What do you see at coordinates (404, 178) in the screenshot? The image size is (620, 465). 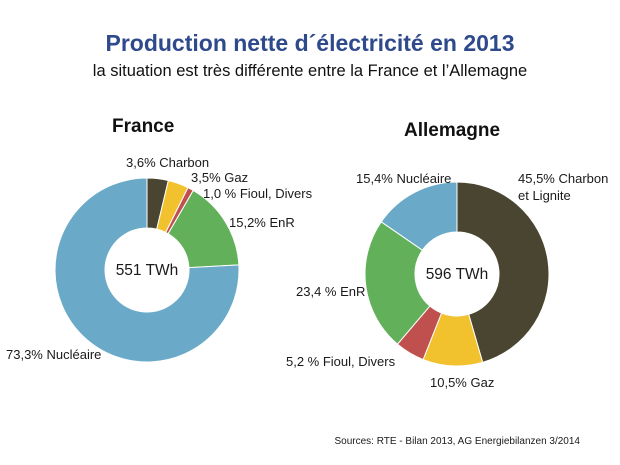 I see `allemagne-label-nucleaire: 15,4% Nucléaire` at bounding box center [404, 178].